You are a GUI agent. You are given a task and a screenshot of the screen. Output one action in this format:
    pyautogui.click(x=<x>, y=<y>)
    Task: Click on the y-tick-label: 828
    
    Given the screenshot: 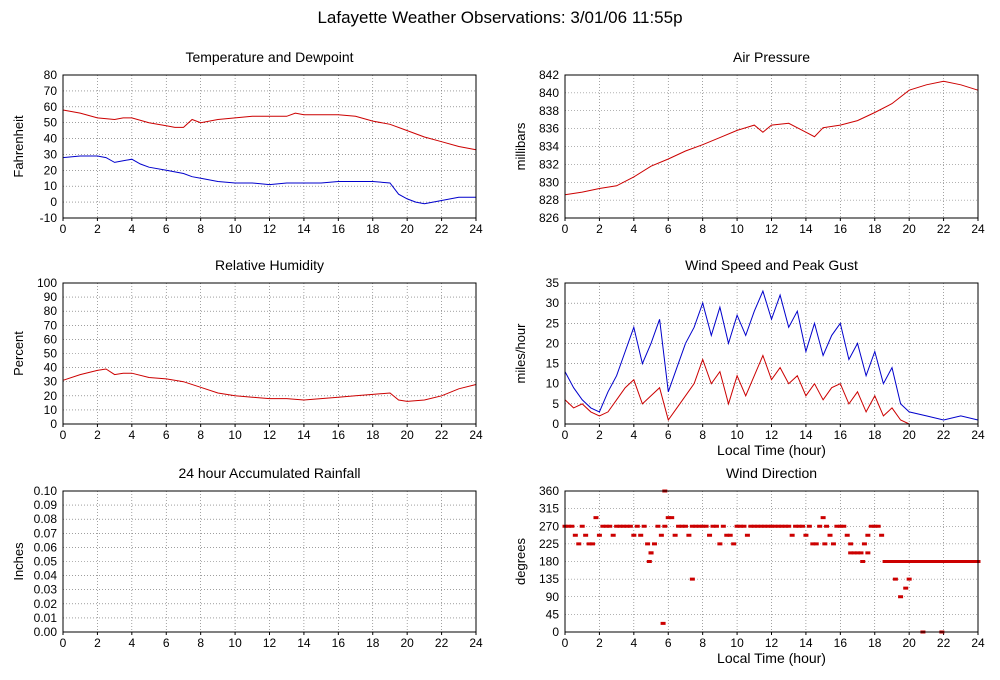 What is the action you would take?
    pyautogui.click(x=549, y=200)
    